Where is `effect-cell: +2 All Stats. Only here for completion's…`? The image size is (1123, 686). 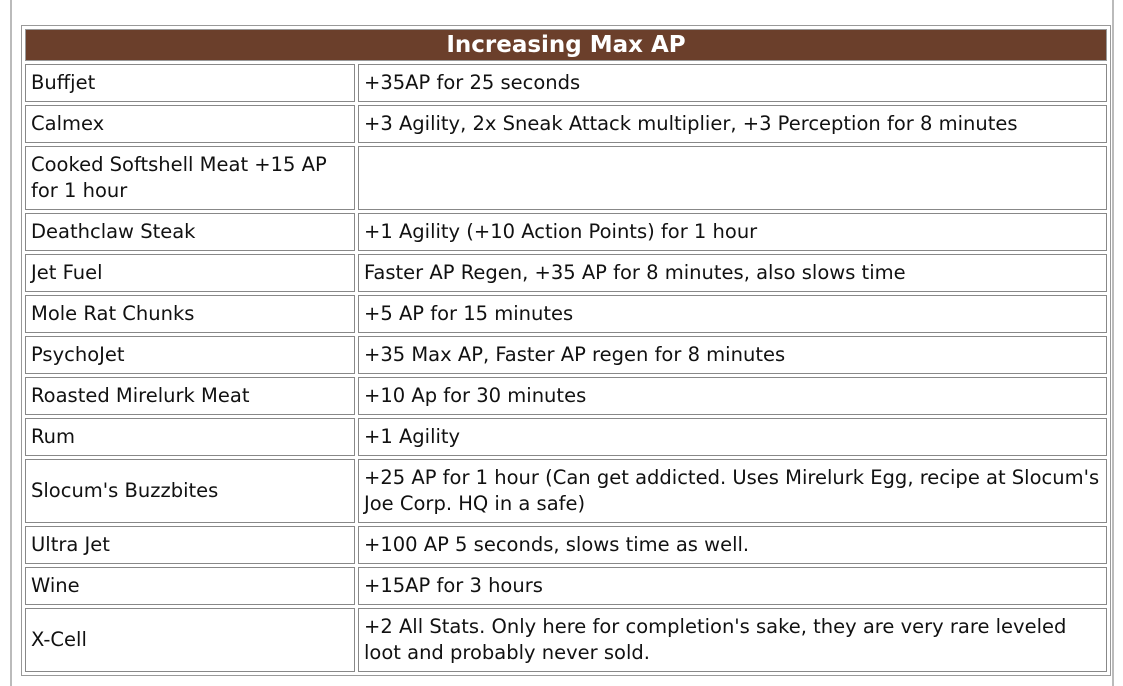 effect-cell: +2 All Stats. Only here for completion's… is located at coordinates (732, 640).